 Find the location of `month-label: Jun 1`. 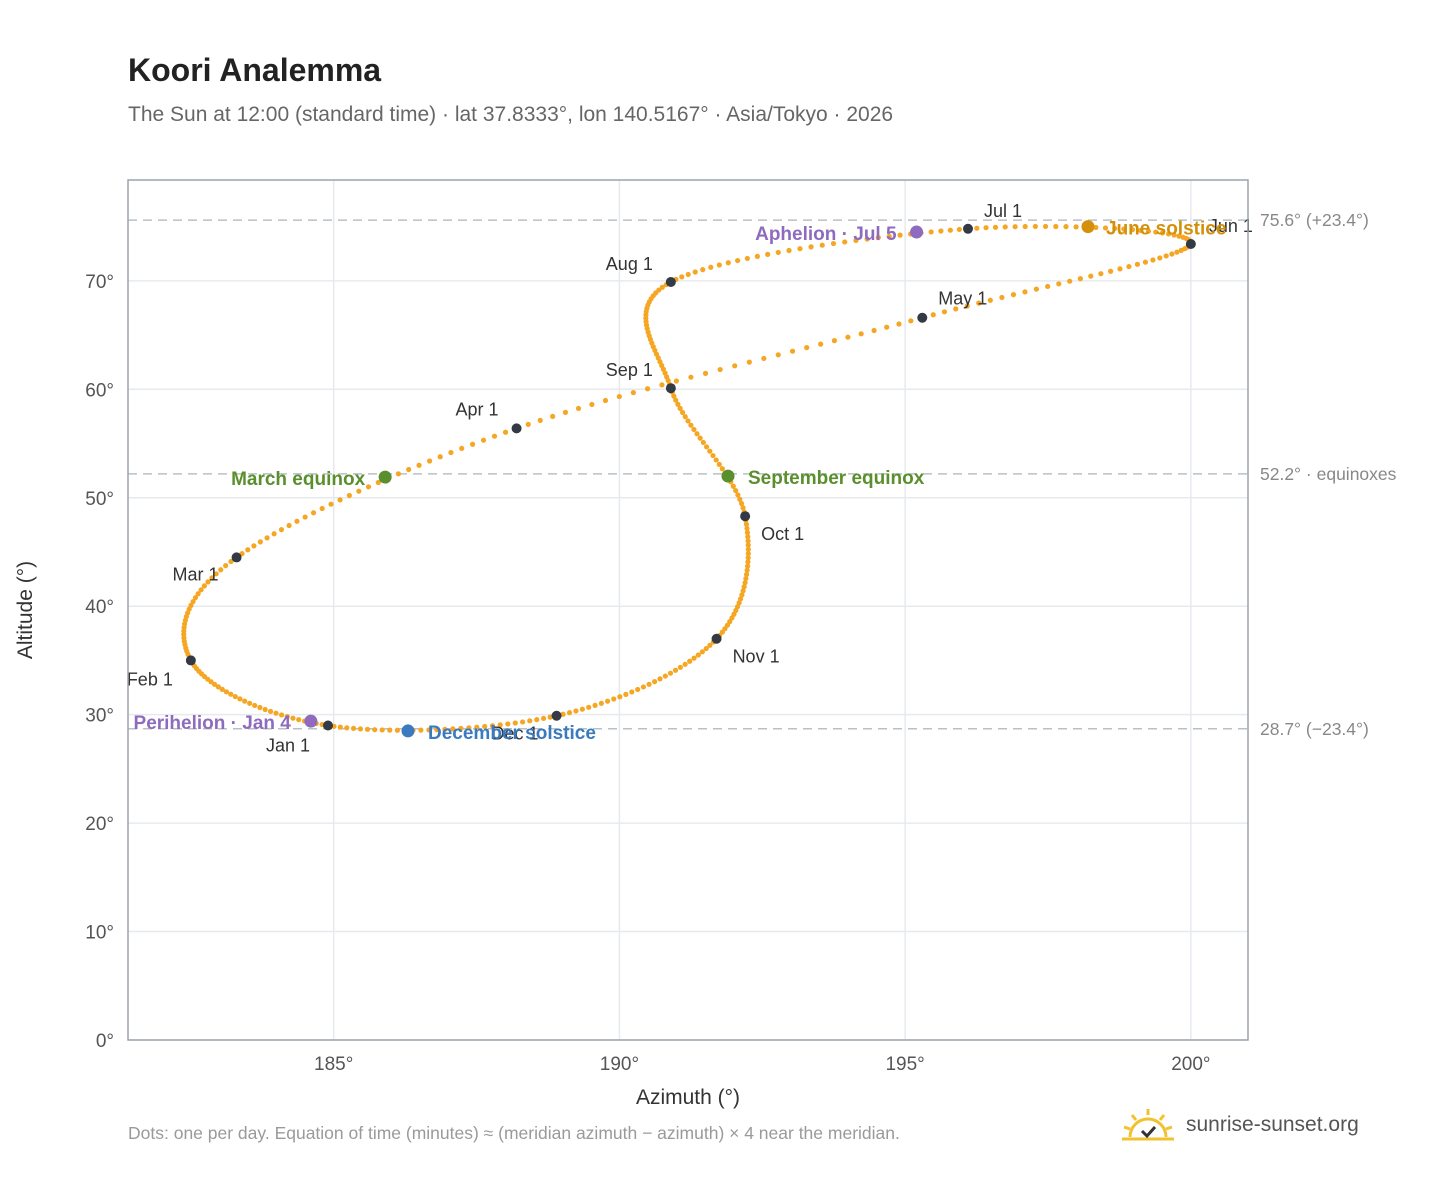

month-label: Jun 1 is located at coordinates (1231, 226).